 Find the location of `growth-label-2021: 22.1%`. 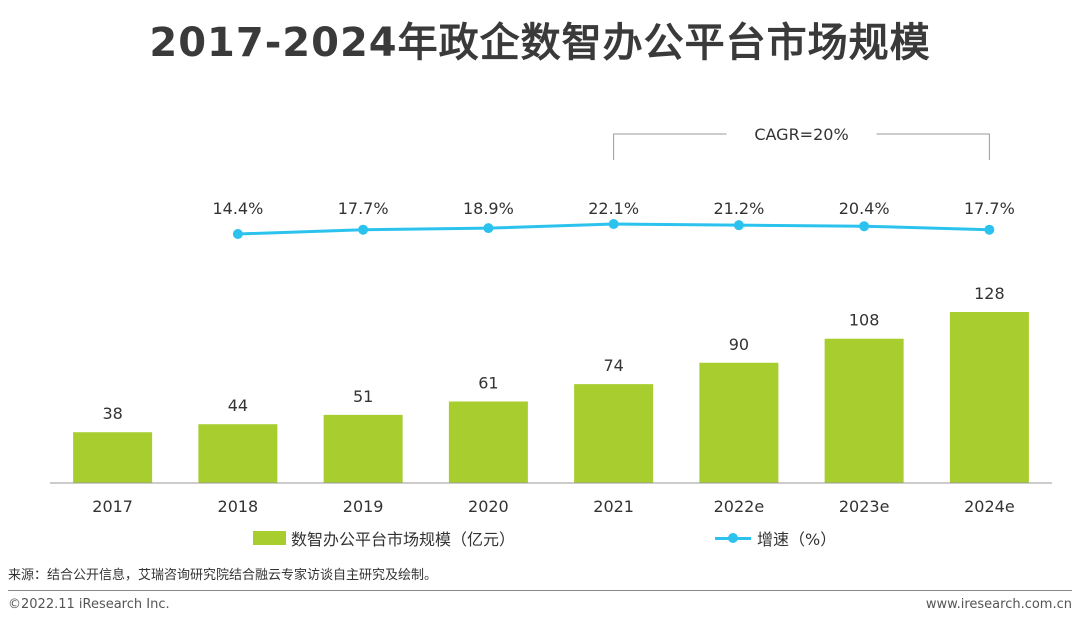

growth-label-2021: 22.1% is located at coordinates (613, 208).